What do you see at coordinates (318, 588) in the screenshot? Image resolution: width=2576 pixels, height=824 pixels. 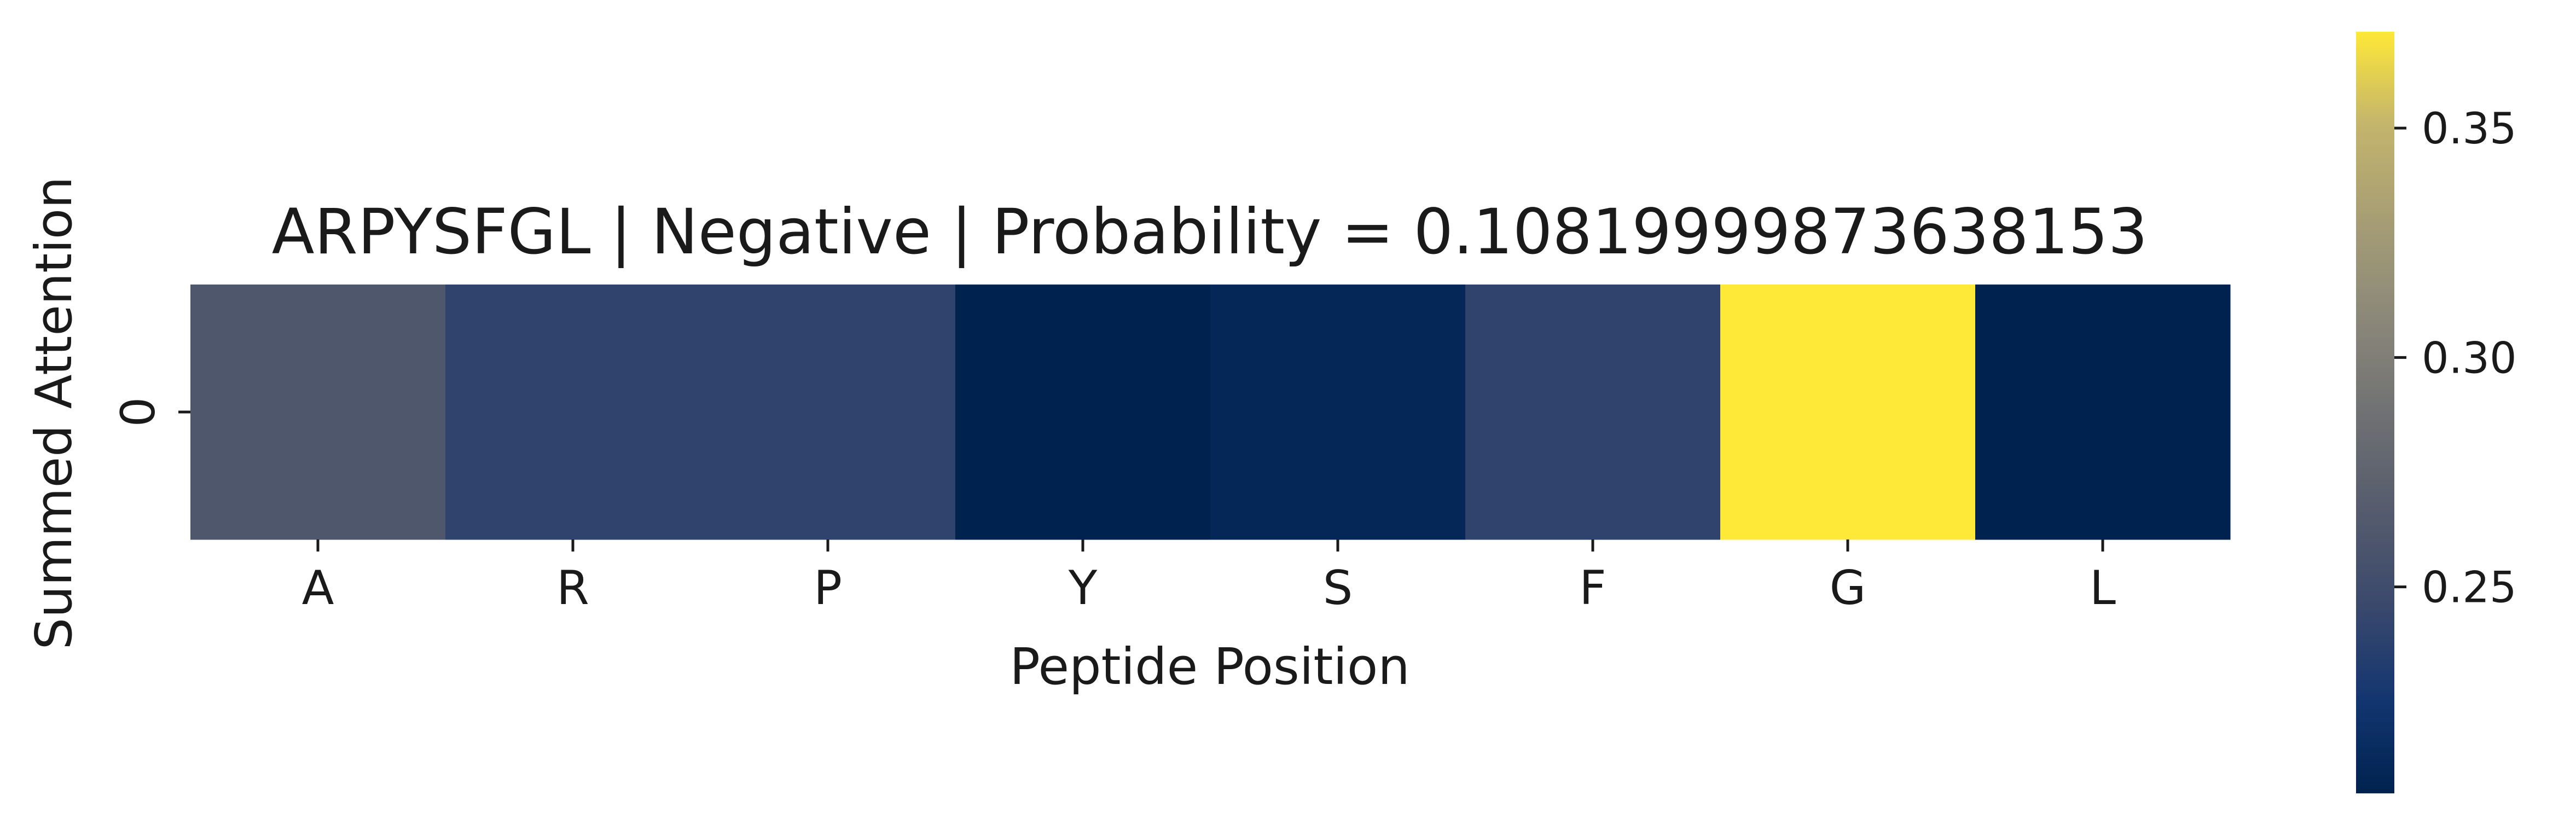 I see `x-tick-label: A` at bounding box center [318, 588].